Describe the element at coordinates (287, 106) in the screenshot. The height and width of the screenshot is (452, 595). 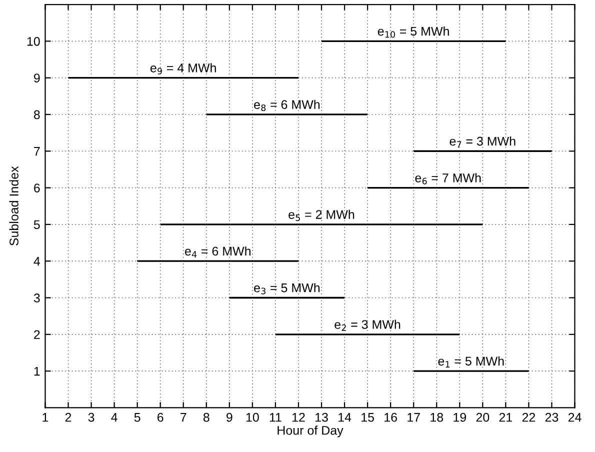
I see `annotation: e$_{8}$ = 6 MWh` at that location.